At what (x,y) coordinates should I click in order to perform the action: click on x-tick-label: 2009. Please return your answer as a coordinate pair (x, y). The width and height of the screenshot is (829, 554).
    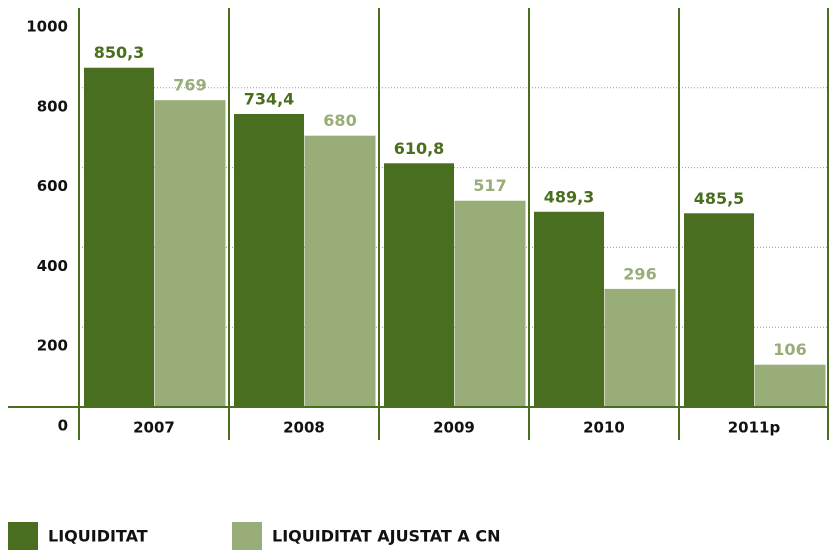
    Looking at the image, I should click on (454, 428).